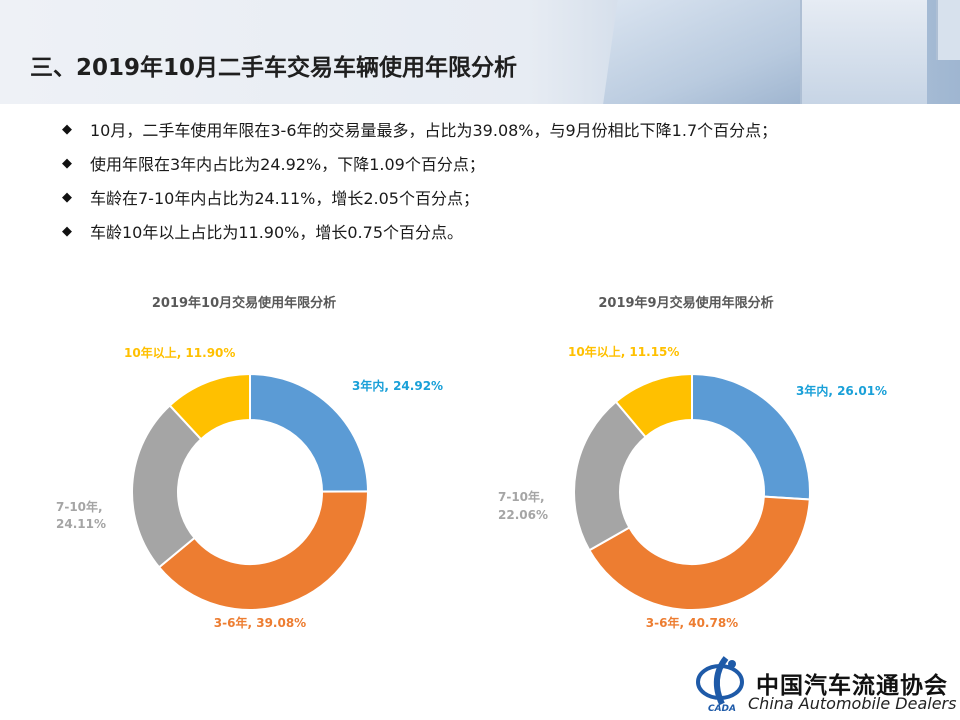 The height and width of the screenshot is (720, 960). I want to click on bullet-text: 使用年限在3年内占比为24.92%，下降1.09个百分点；, so click(287, 164).